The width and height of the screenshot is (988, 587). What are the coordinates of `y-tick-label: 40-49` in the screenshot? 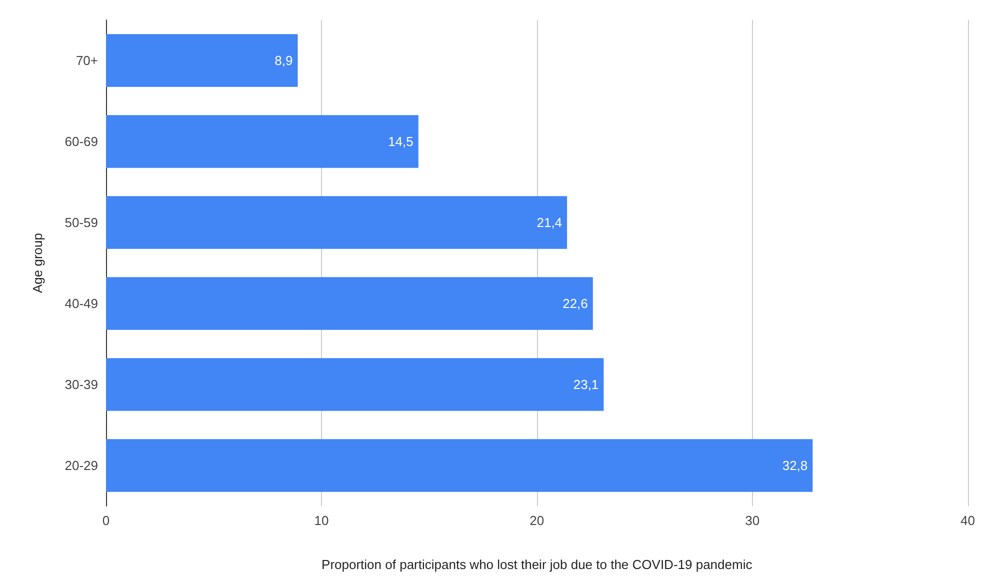 It's located at (81, 303).